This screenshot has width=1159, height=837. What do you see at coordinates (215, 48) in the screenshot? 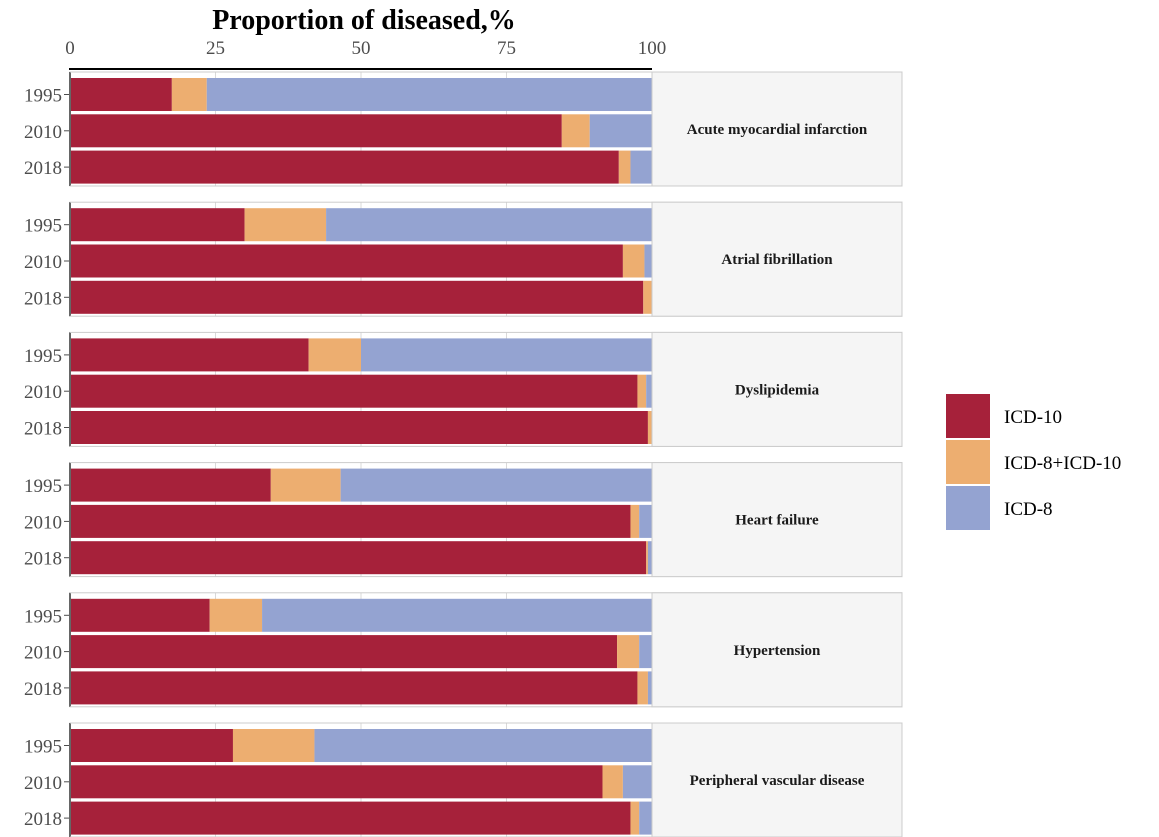
I see `x-tick-label: 25` at bounding box center [215, 48].